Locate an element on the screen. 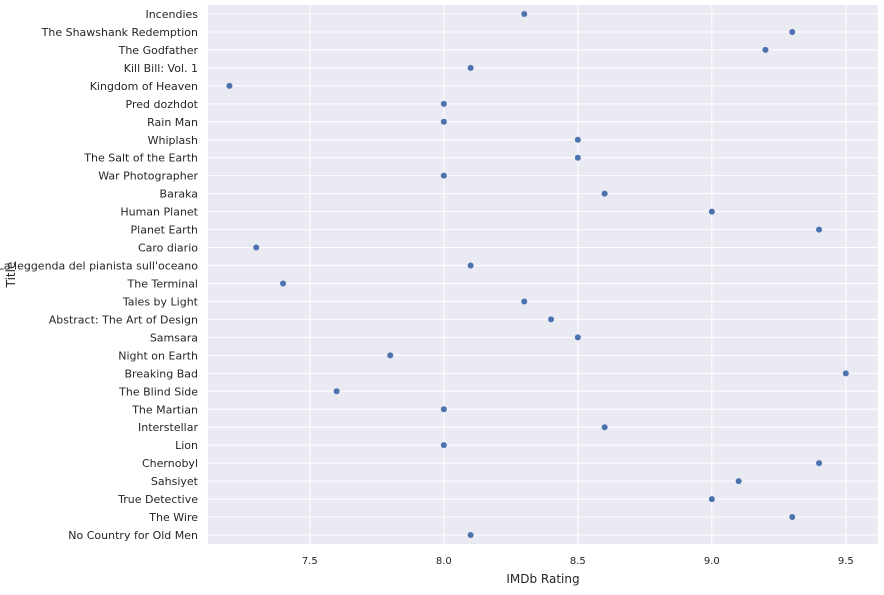 The image size is (884, 595). y-tick-label: Tales by Light is located at coordinates (160, 301).